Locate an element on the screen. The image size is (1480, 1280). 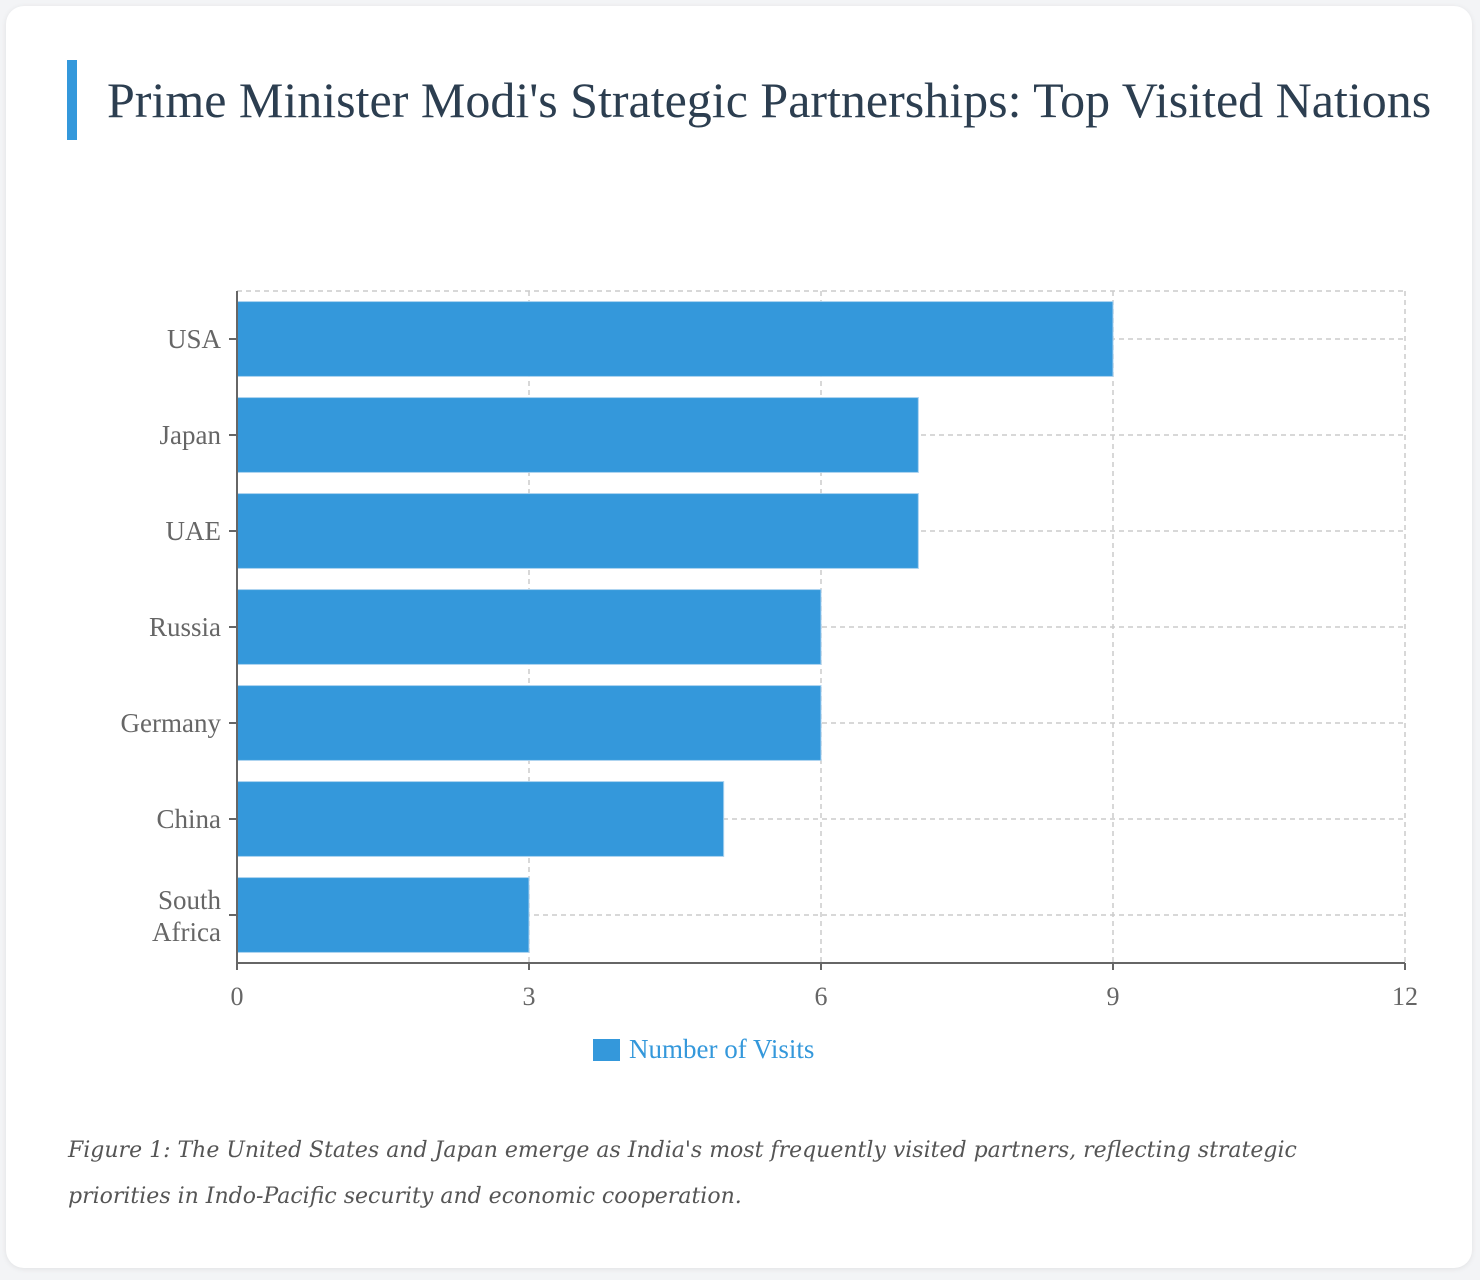
bar-germany is located at coordinates (529, 723).